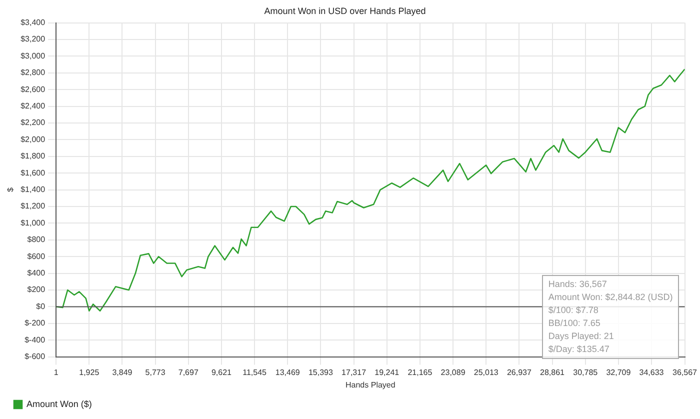 The width and height of the screenshot is (700, 419). What do you see at coordinates (321, 372) in the screenshot?
I see `x-tick-label: 15,393` at bounding box center [321, 372].